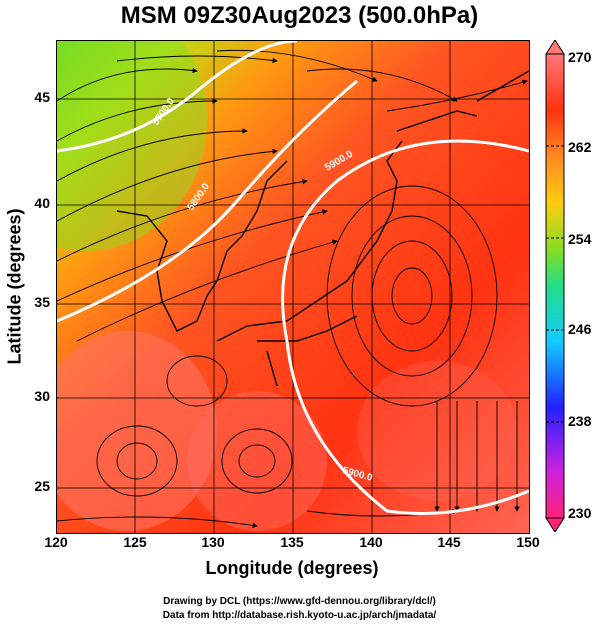 The image size is (599, 625). Describe the element at coordinates (42, 486) in the screenshot. I see `y-tick-label: 25` at that location.